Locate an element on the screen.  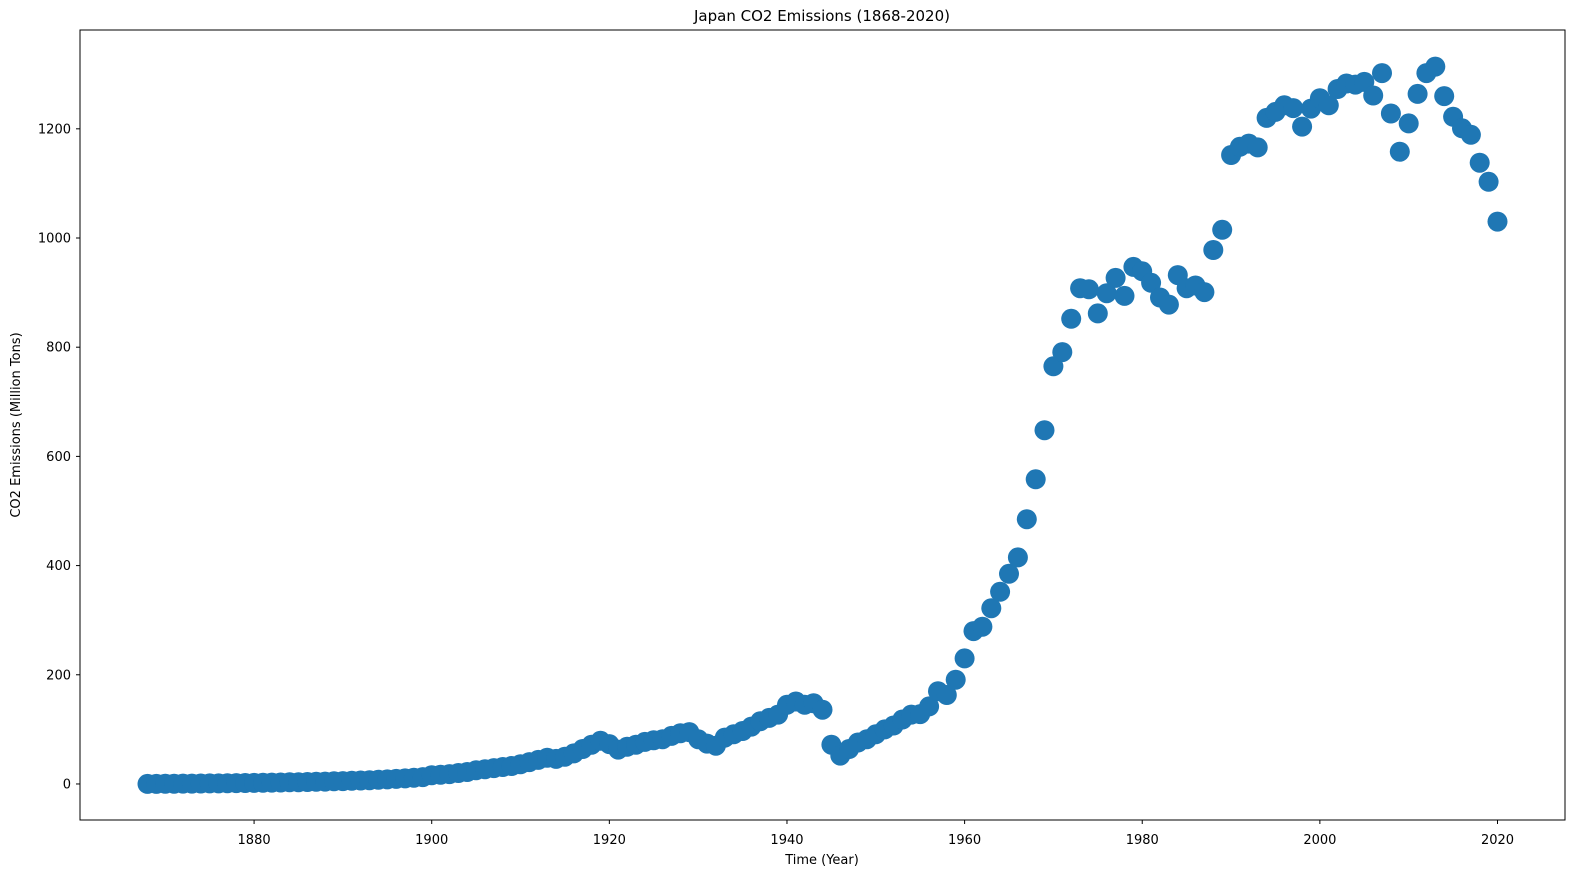
y-tick-label: 400 is located at coordinates (58, 566).